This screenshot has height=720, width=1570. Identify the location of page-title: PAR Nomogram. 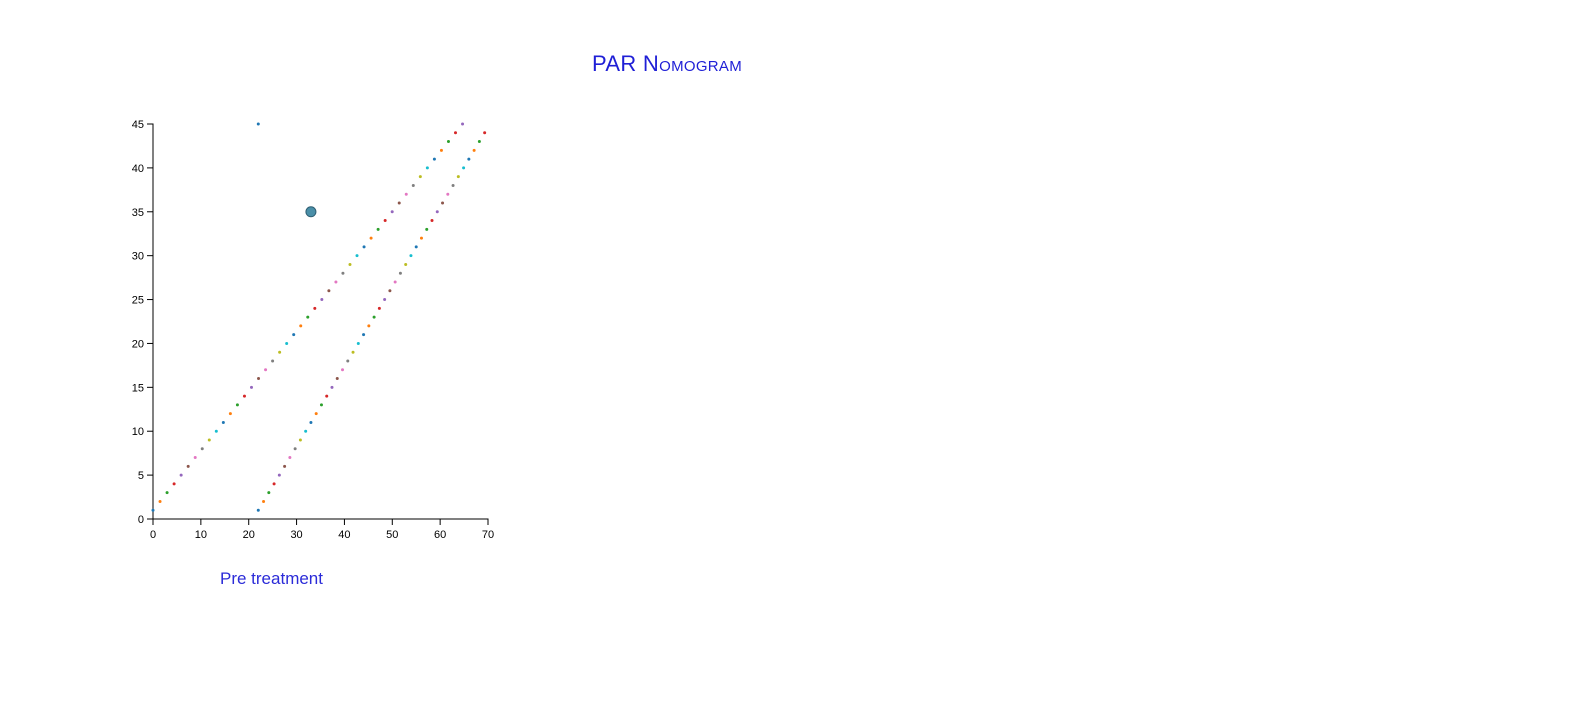
(667, 63).